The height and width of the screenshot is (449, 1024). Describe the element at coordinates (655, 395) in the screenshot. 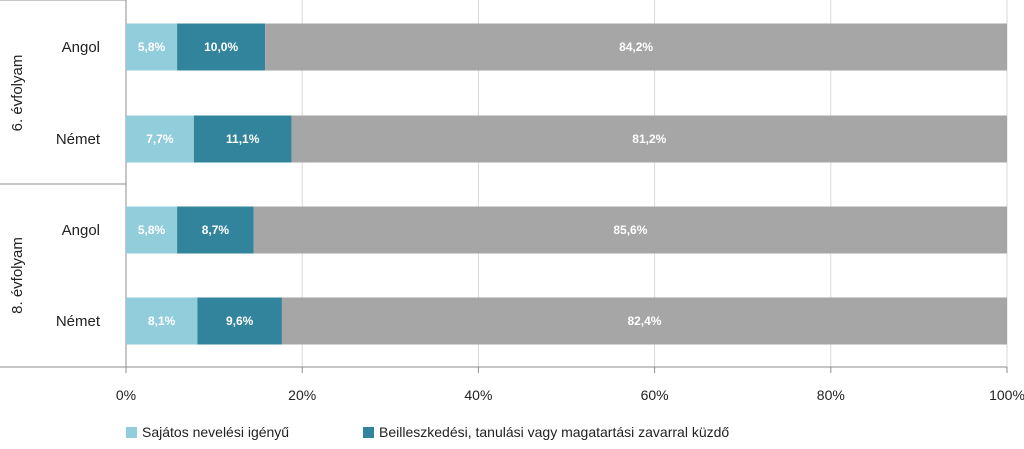

I see `x-tick-label: 60%` at that location.